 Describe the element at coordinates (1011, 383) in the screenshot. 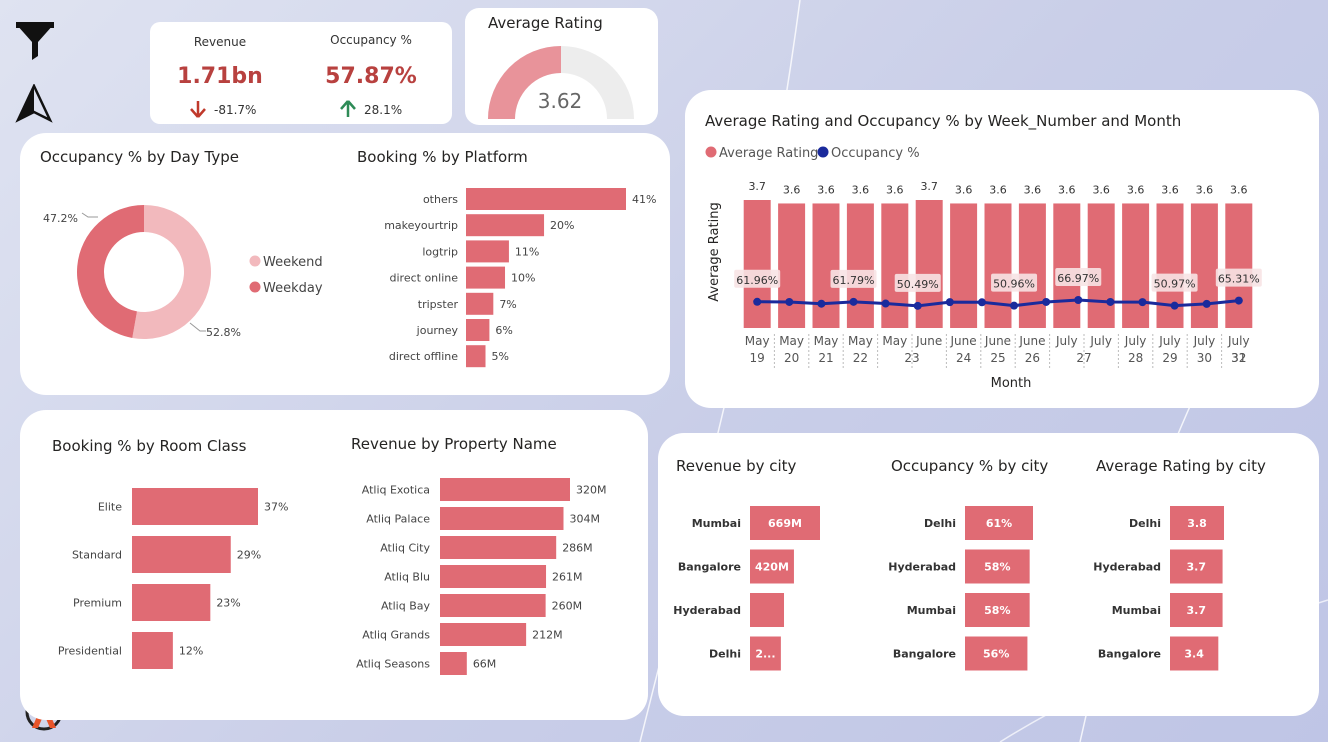

I see `x-axis-label: Month` at that location.